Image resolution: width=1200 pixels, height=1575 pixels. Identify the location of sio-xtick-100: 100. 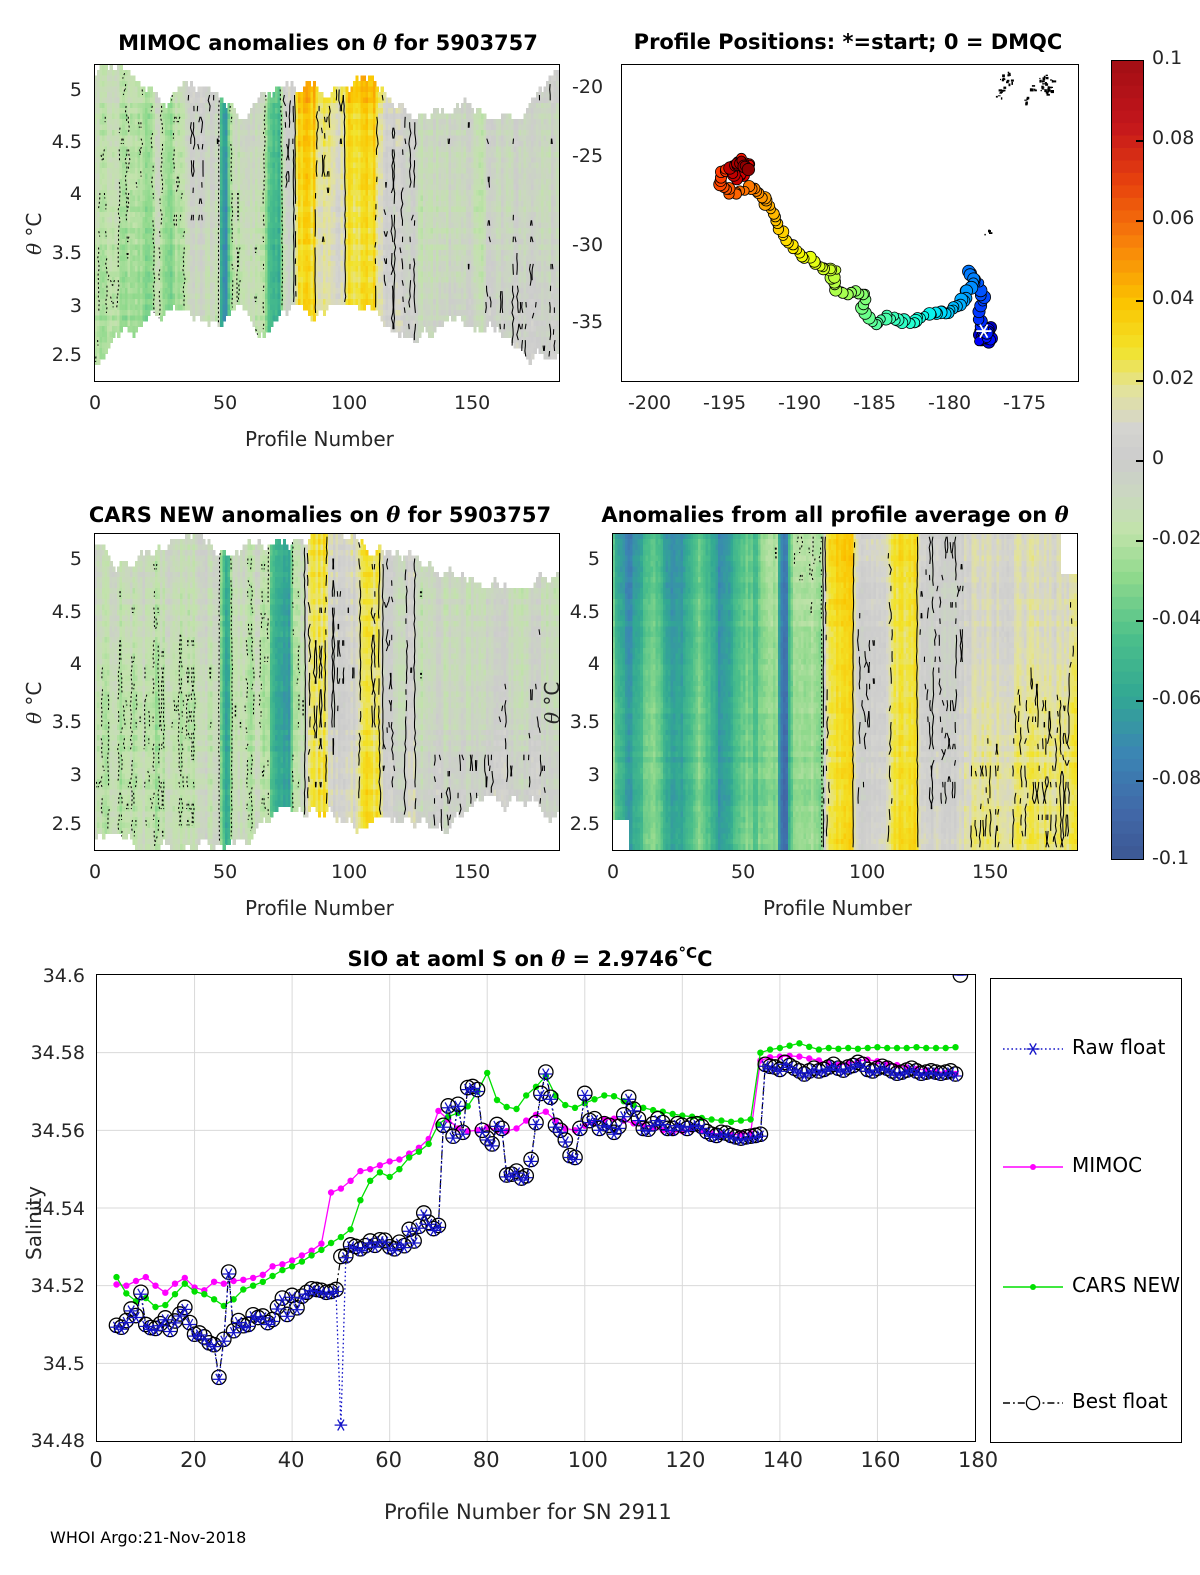
(588, 1460).